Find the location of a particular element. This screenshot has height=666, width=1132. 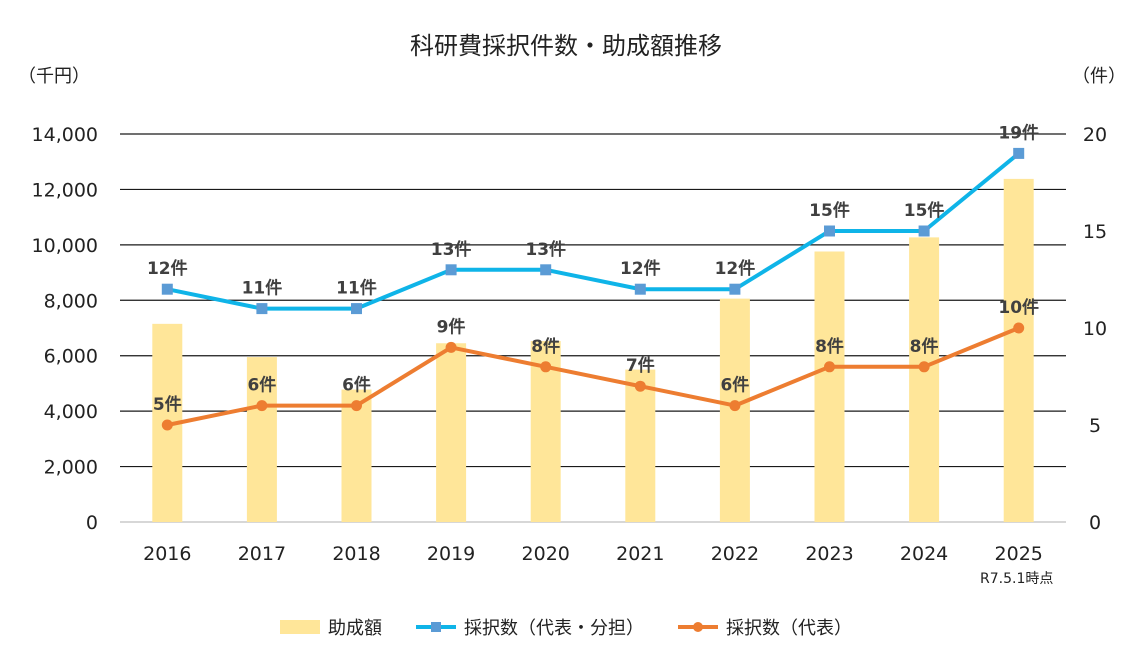

x-tick-label: 2016 is located at coordinates (167, 554).